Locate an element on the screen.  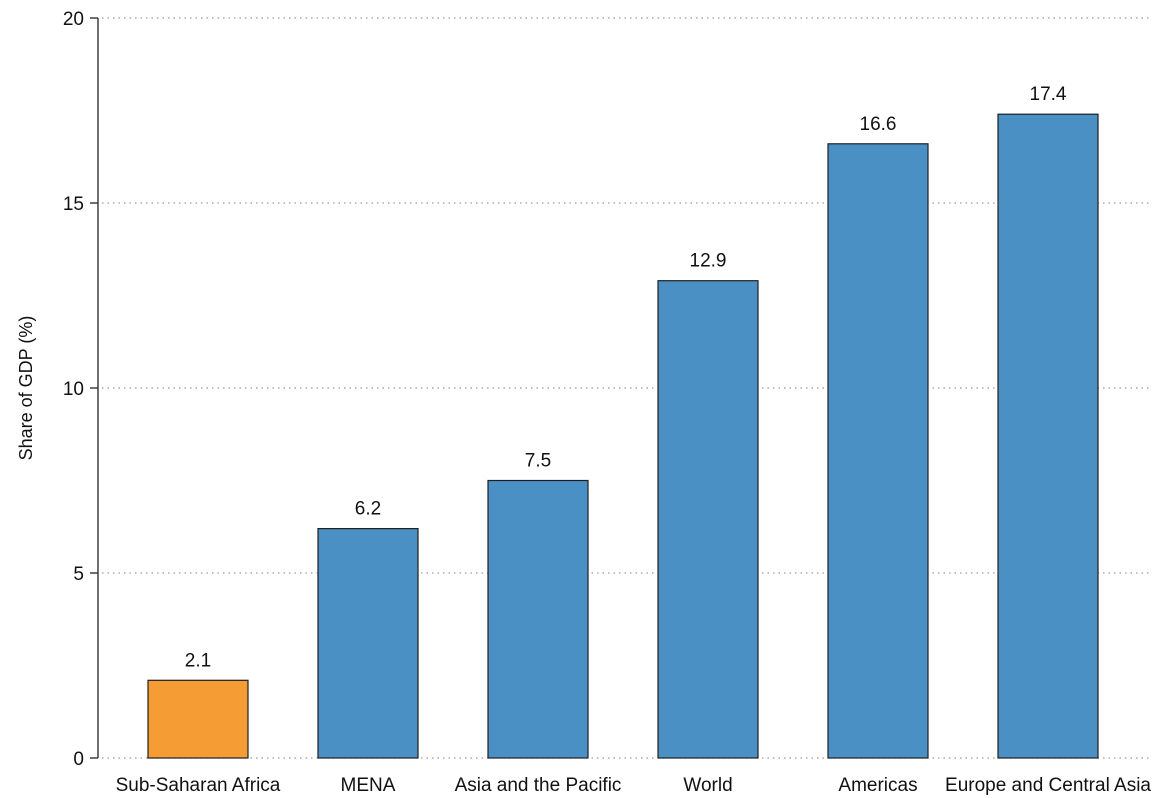
data-label: 12.9 is located at coordinates (708, 261).